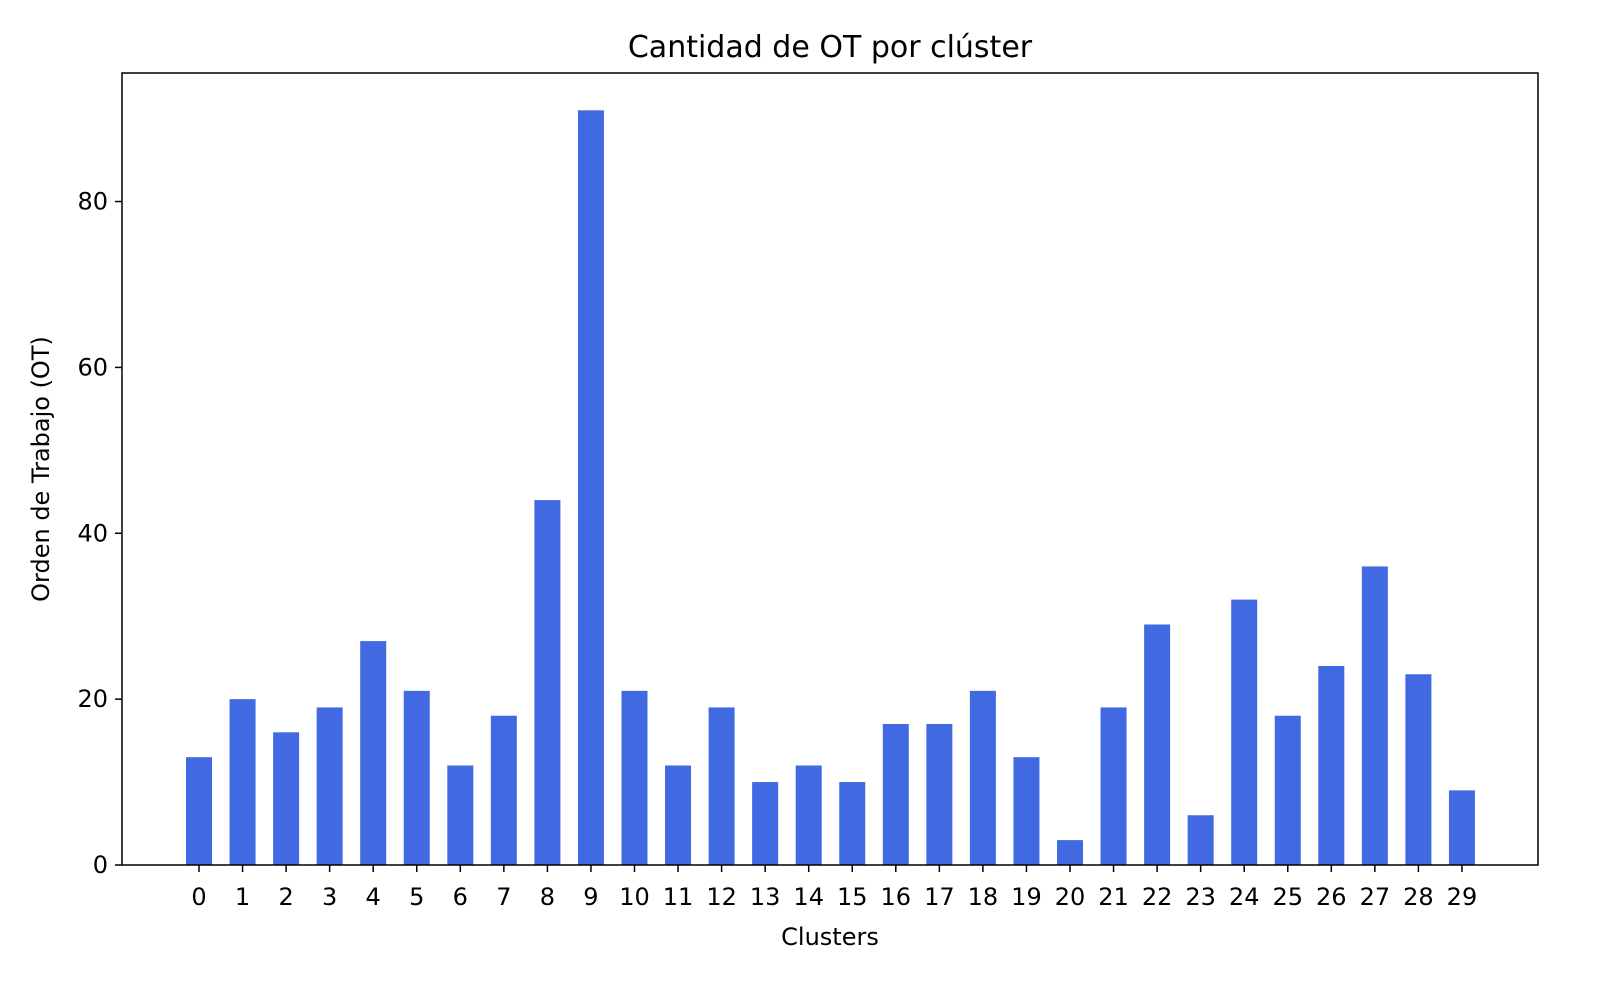 The height and width of the screenshot is (1005, 1600). I want to click on y-tick-label: 40, so click(92, 533).